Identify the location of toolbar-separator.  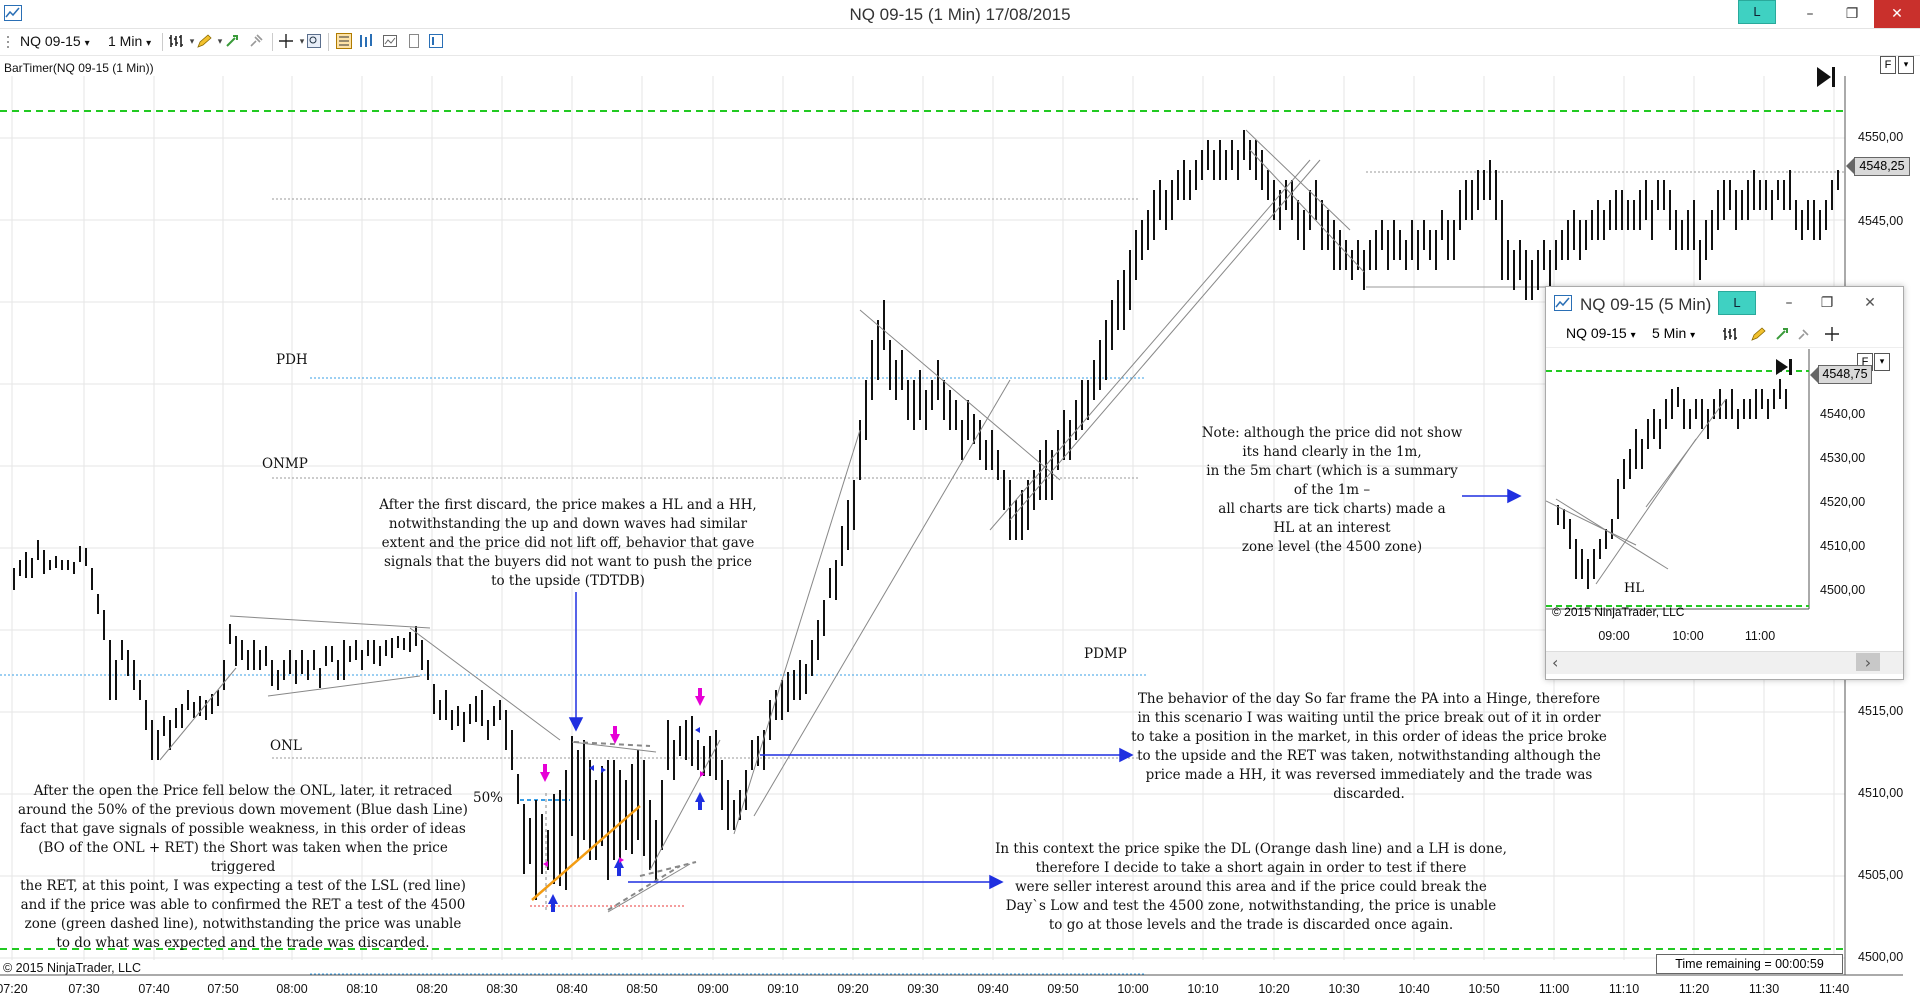
(328, 42).